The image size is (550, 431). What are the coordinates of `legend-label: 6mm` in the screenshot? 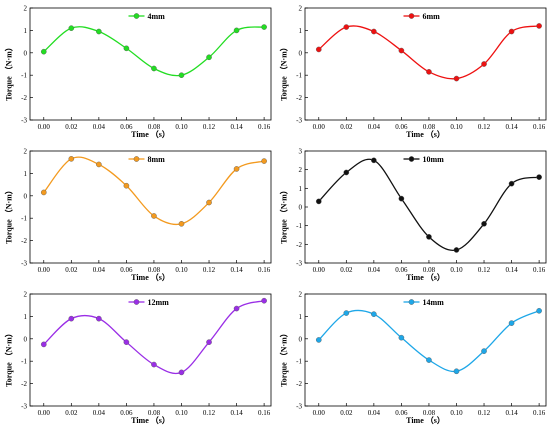 It's located at (432, 16).